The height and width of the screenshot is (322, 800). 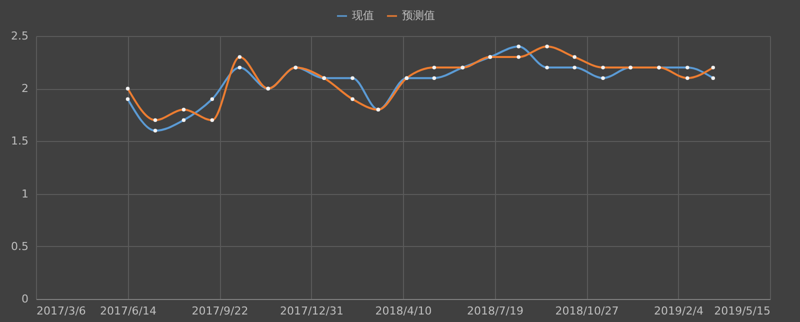 I want to click on y-tick-label: 1, so click(x=25, y=193).